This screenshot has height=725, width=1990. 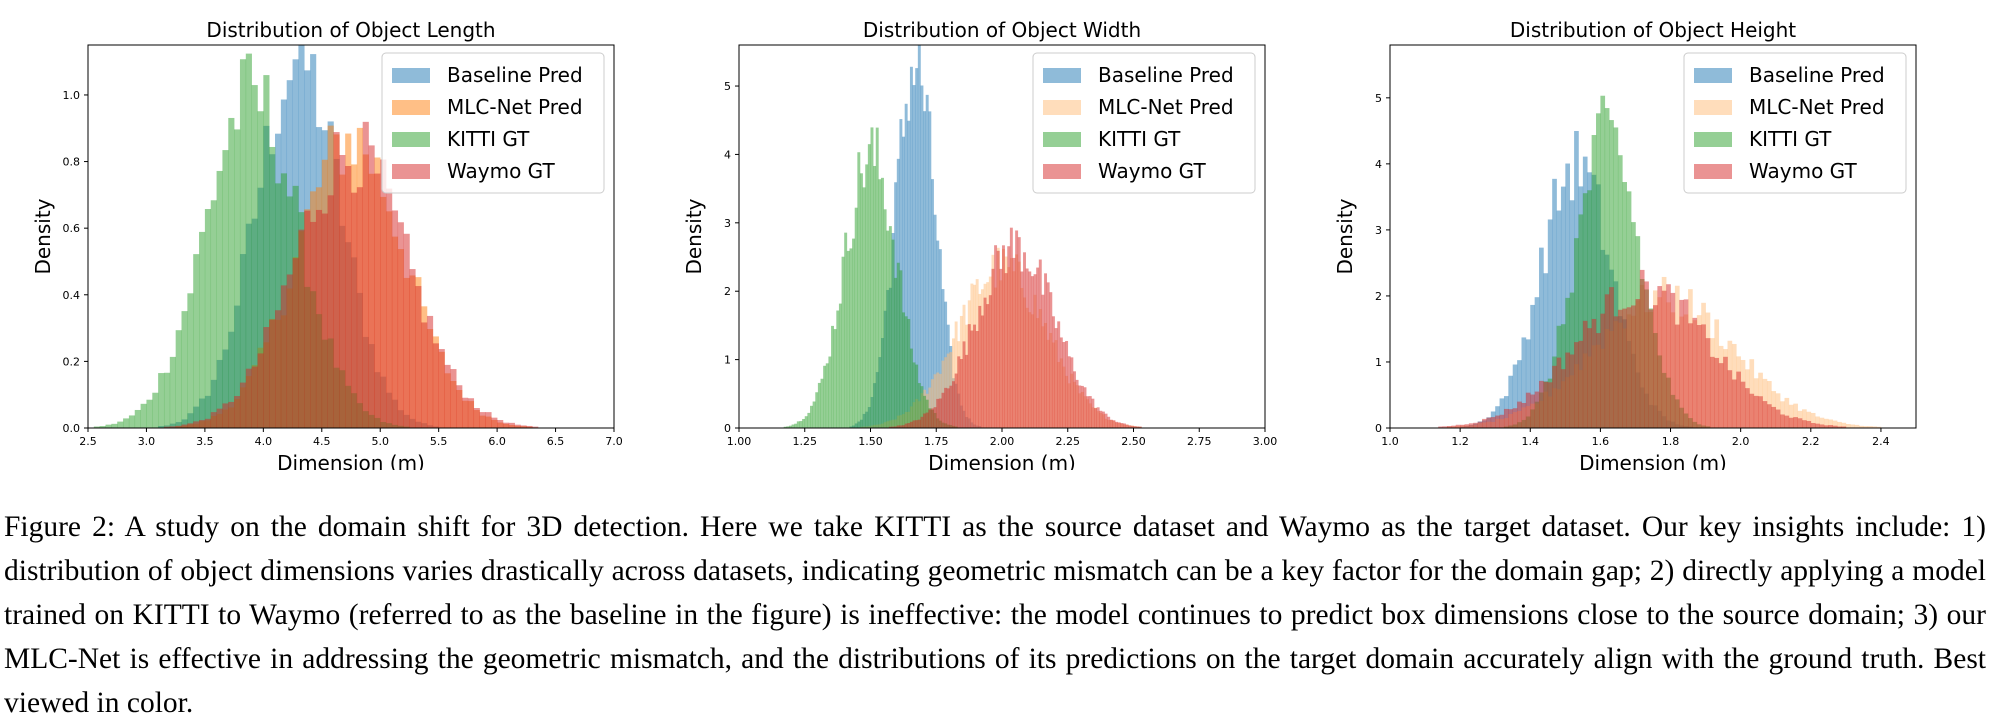 What do you see at coordinates (1144, 123) in the screenshot?
I see `legend-box` at bounding box center [1144, 123].